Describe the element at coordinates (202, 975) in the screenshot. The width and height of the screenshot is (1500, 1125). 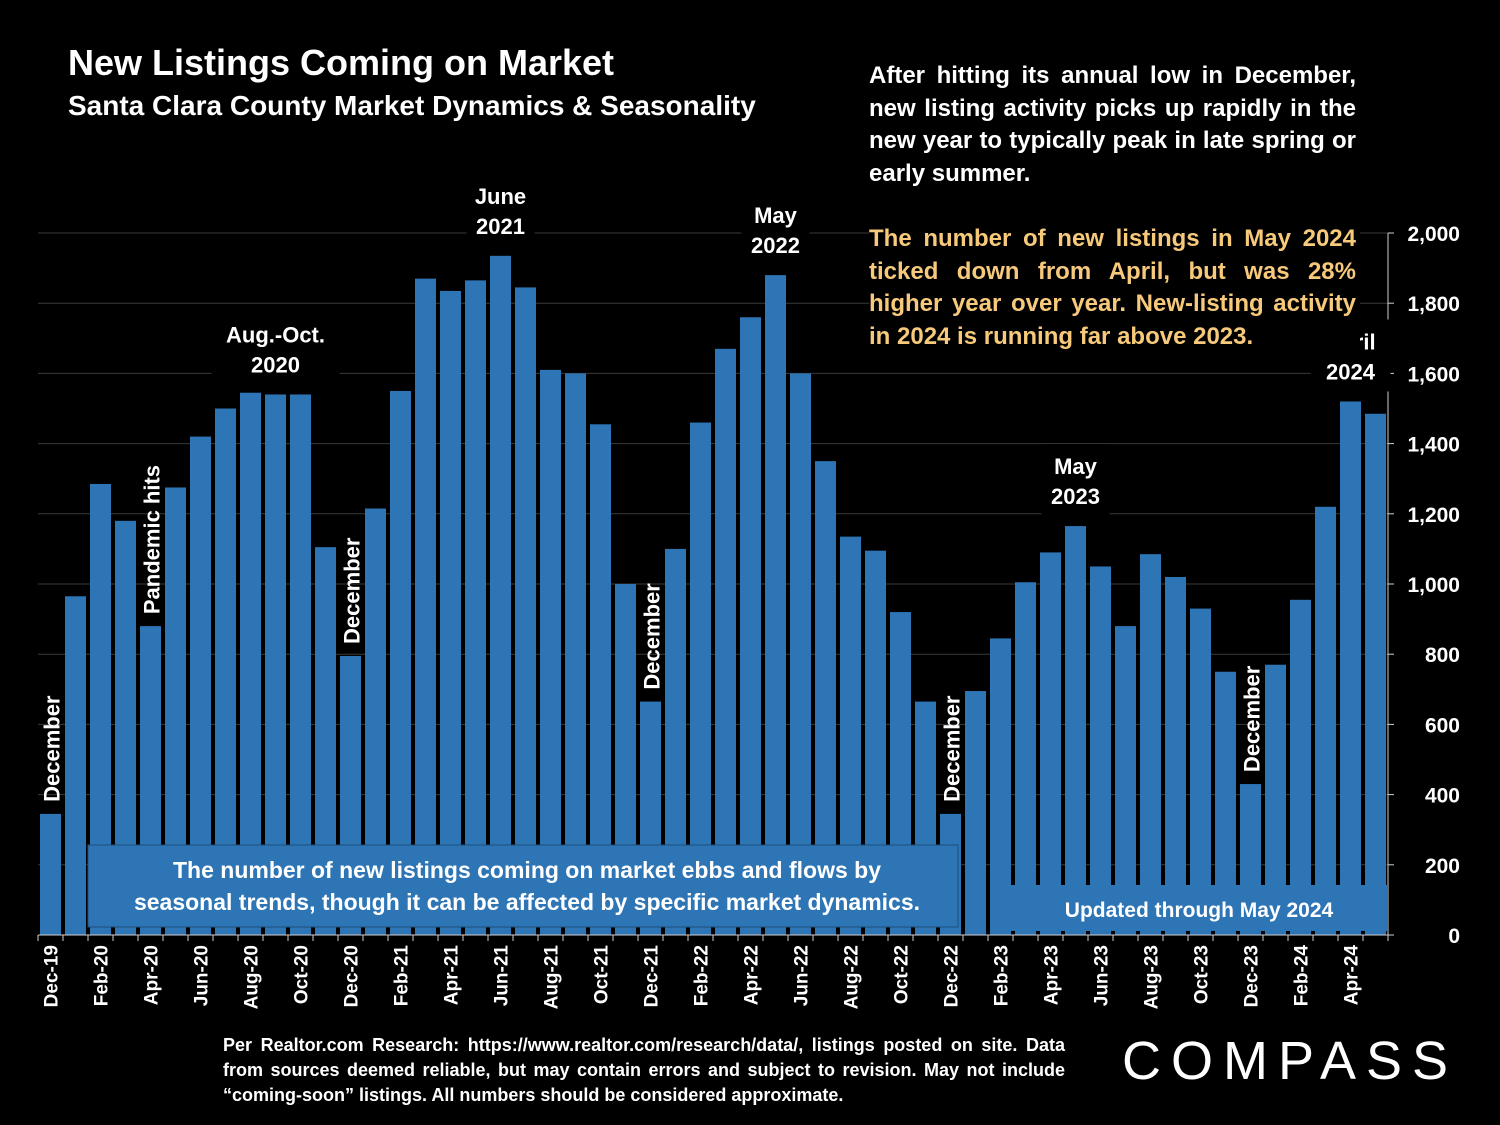
I see `x-tick-label: Jun-20` at that location.